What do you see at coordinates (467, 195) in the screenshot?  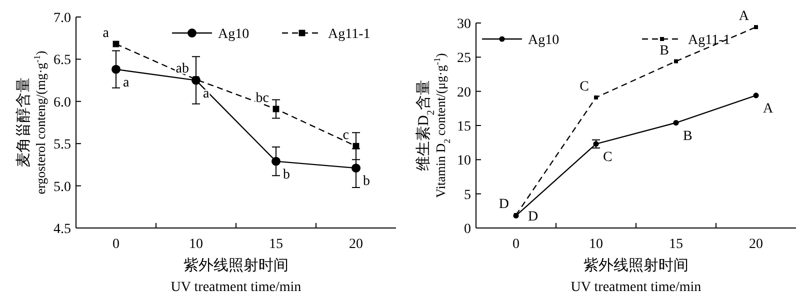 I see `y-tick-label: 5` at bounding box center [467, 195].